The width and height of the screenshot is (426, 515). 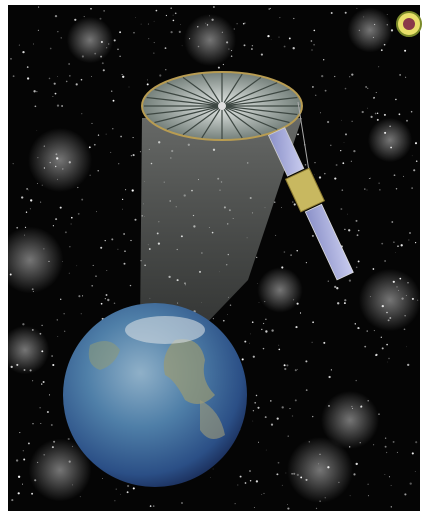 What do you see at coordinates (350, 420) in the screenshot?
I see `star-cluster` at bounding box center [350, 420].